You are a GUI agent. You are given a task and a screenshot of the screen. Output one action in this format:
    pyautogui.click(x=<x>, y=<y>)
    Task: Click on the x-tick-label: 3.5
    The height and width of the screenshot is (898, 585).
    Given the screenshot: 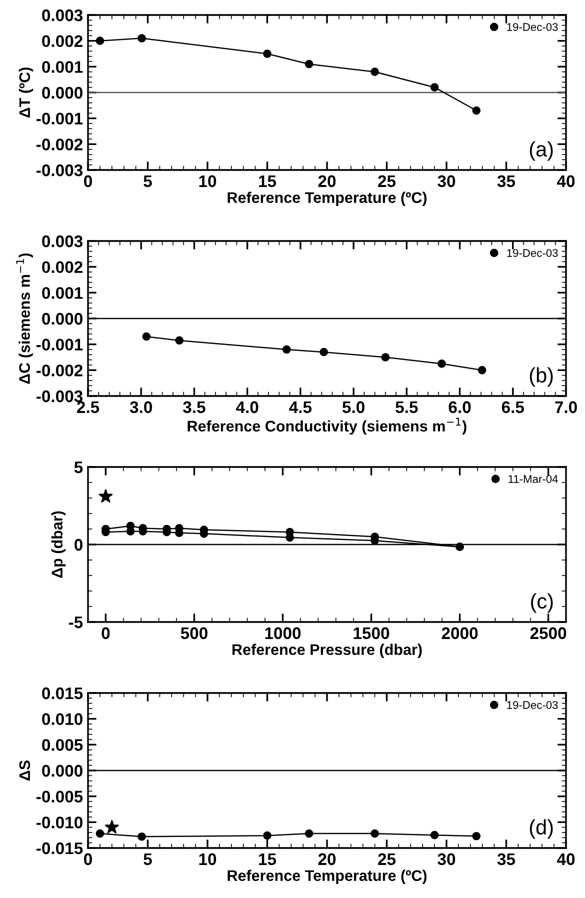 What is the action you would take?
    pyautogui.click(x=194, y=407)
    